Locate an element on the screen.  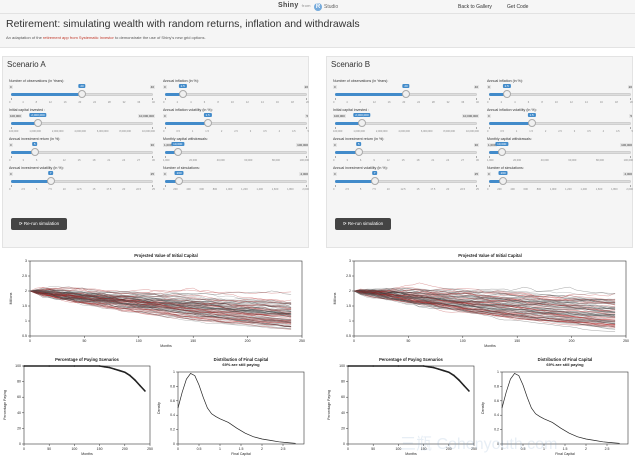
source-link: retirement app from Systematic Investor is located at coordinates (78, 37).